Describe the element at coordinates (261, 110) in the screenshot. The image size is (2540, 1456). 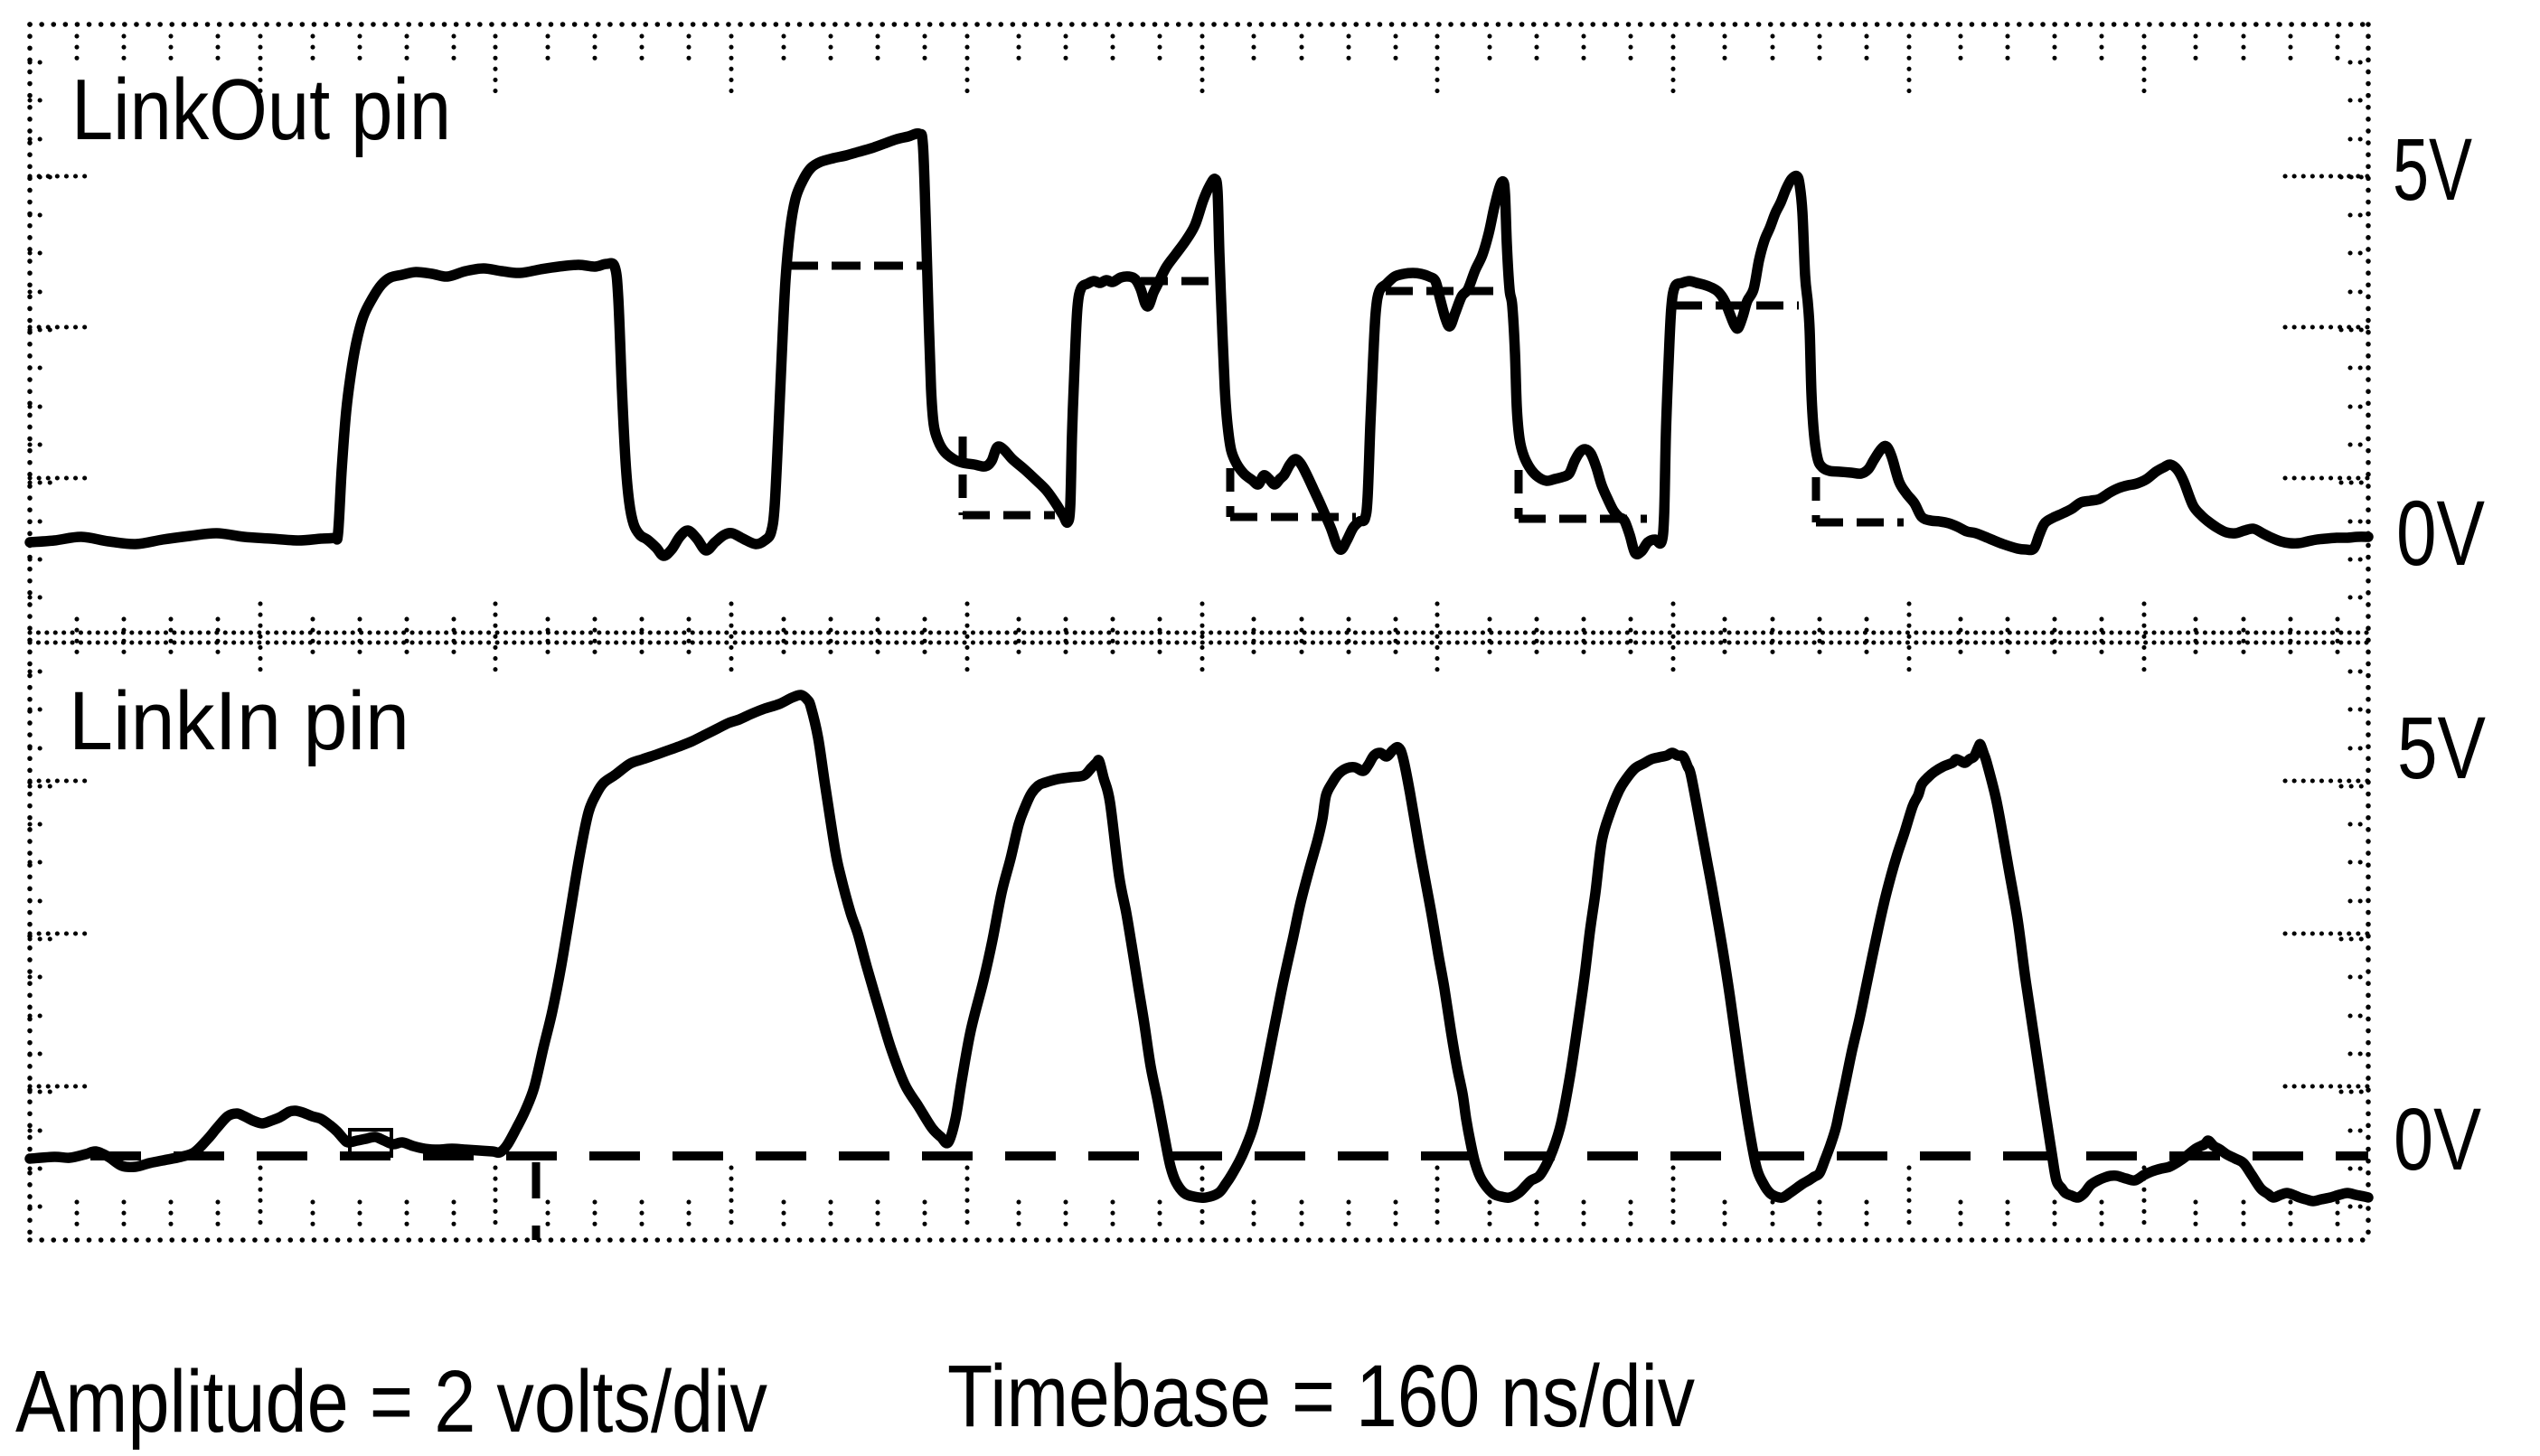
I see `svg-text: LinkOut pin` at that location.